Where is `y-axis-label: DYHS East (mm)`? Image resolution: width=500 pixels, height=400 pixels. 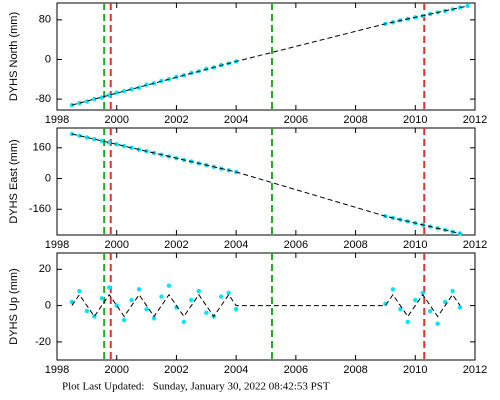 y-axis-label: DYHS East (mm) is located at coordinates (14, 181).